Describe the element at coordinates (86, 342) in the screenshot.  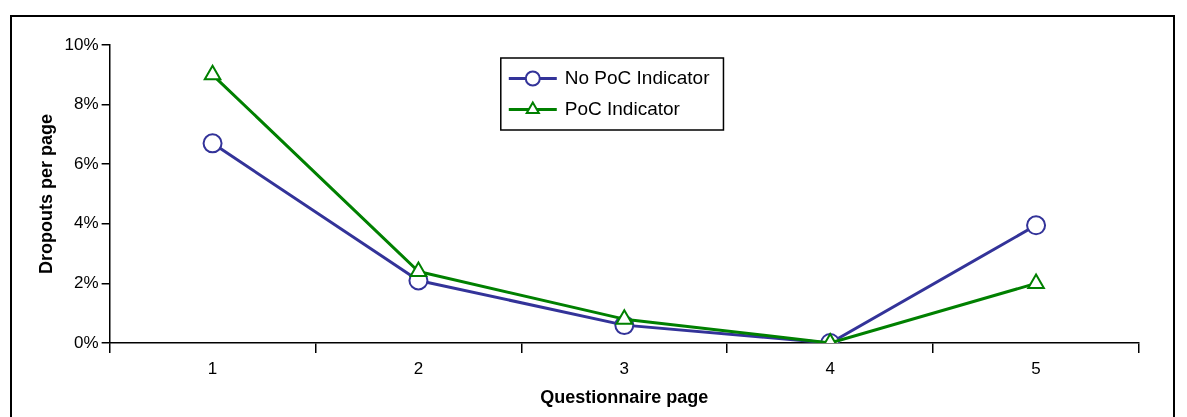
I see `y-tick-label: 0%` at that location.